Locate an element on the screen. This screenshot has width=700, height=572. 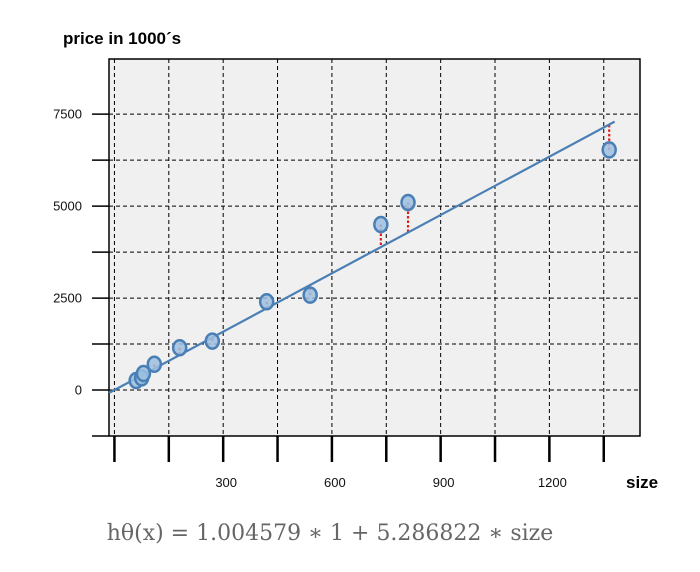
y-tick-label: 2500 is located at coordinates (67, 298).